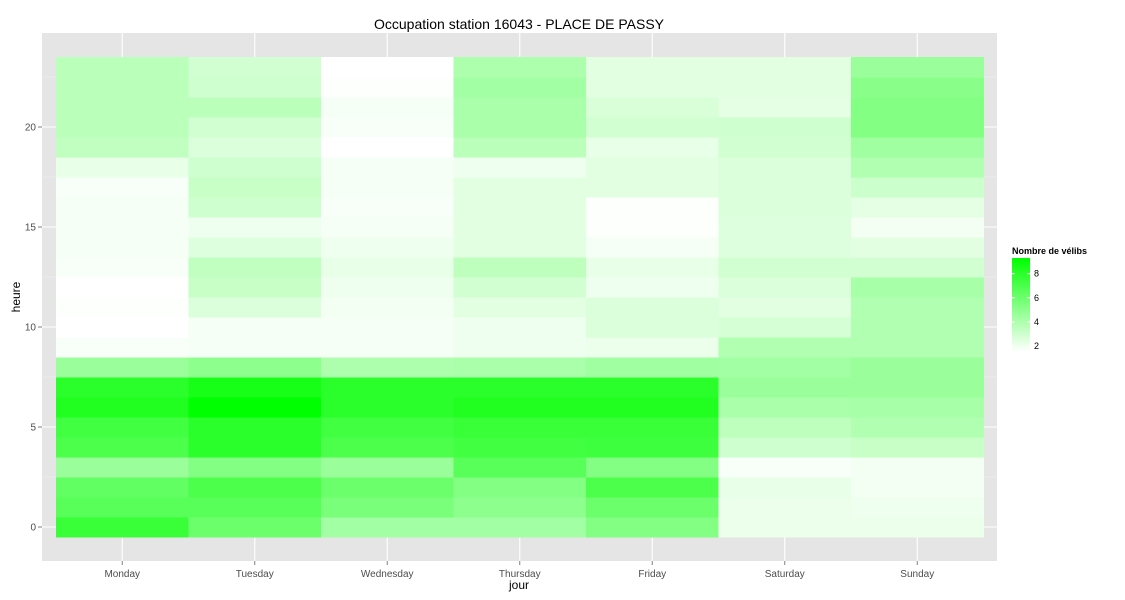  I want to click on x-tick-label: Friday, so click(652, 574).